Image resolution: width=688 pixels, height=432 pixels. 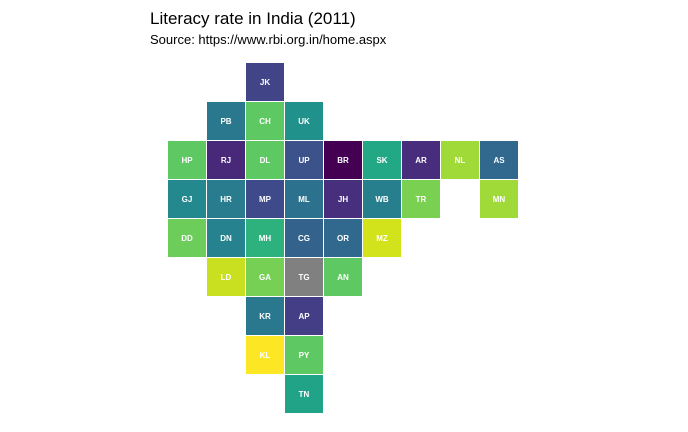 I want to click on tile-label: WB, so click(x=382, y=199).